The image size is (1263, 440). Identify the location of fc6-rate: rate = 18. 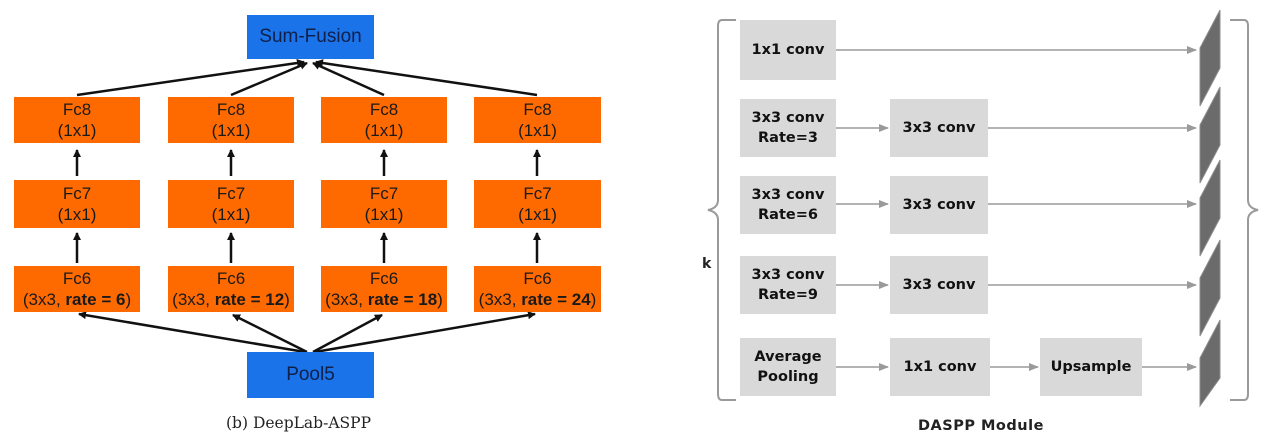
(402, 299).